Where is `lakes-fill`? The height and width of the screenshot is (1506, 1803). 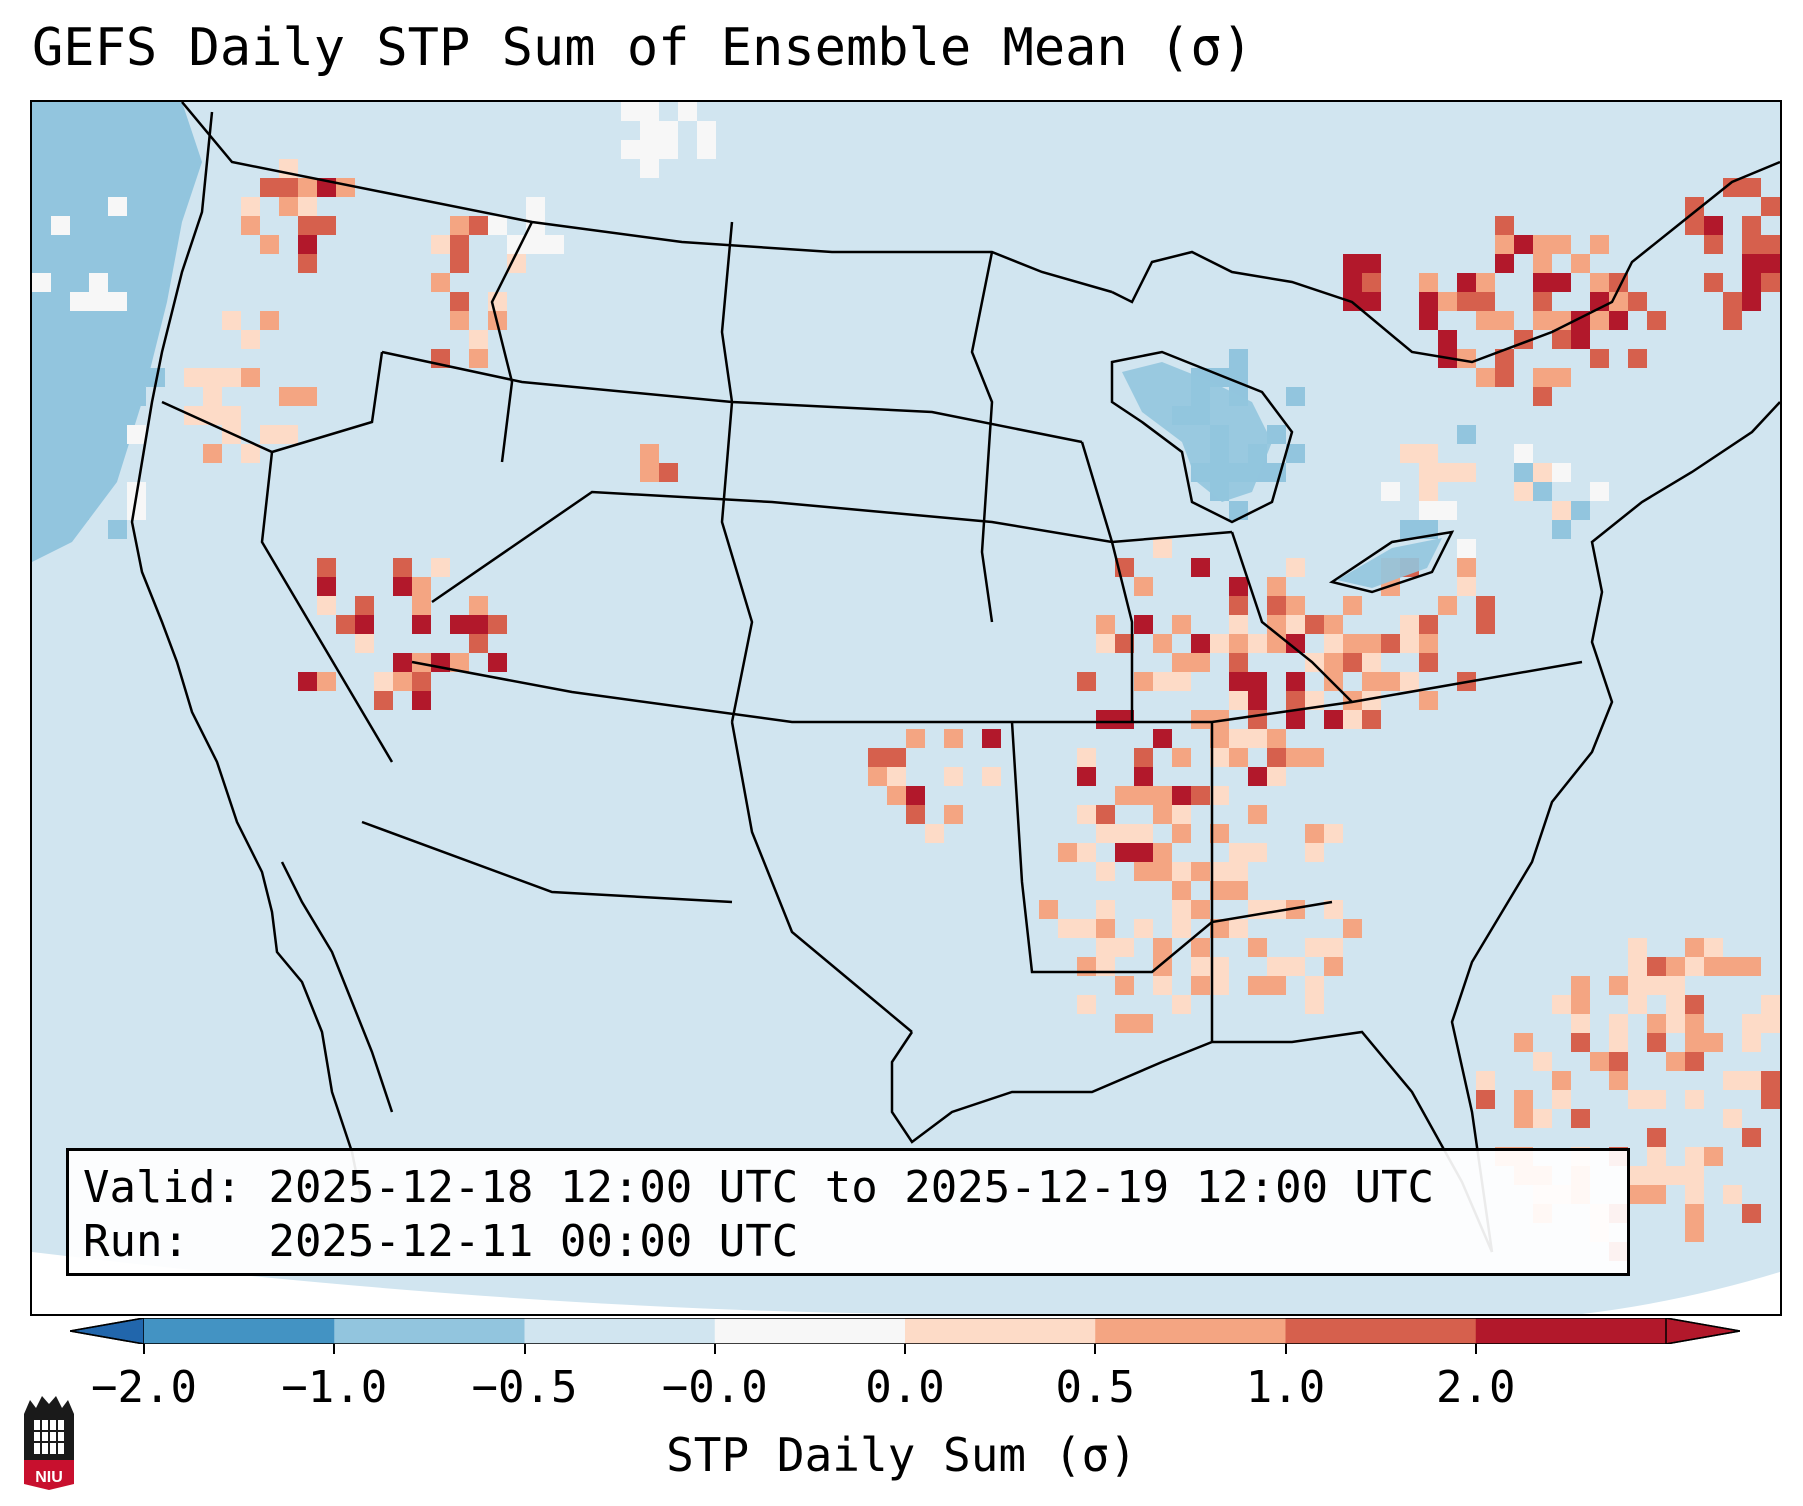
lakes-fill is located at coordinates (1282, 475).